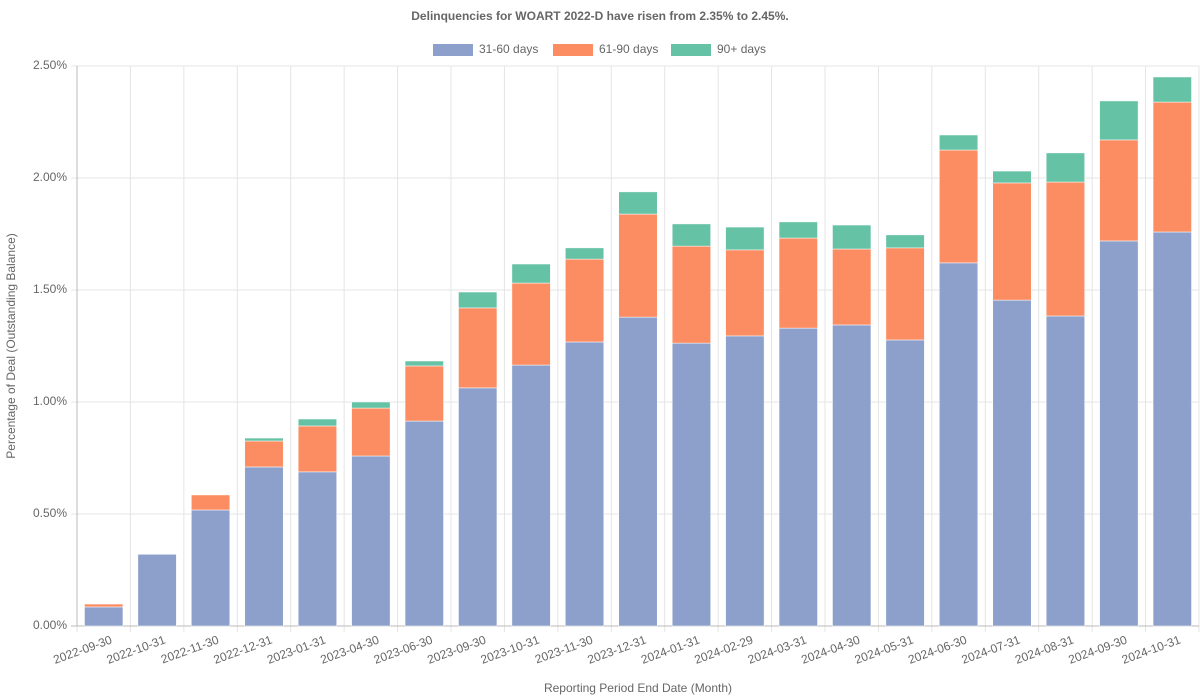 This screenshot has width=1200, height=700. What do you see at coordinates (82, 650) in the screenshot?
I see `x-tick-label: 2022-09-30` at bounding box center [82, 650].